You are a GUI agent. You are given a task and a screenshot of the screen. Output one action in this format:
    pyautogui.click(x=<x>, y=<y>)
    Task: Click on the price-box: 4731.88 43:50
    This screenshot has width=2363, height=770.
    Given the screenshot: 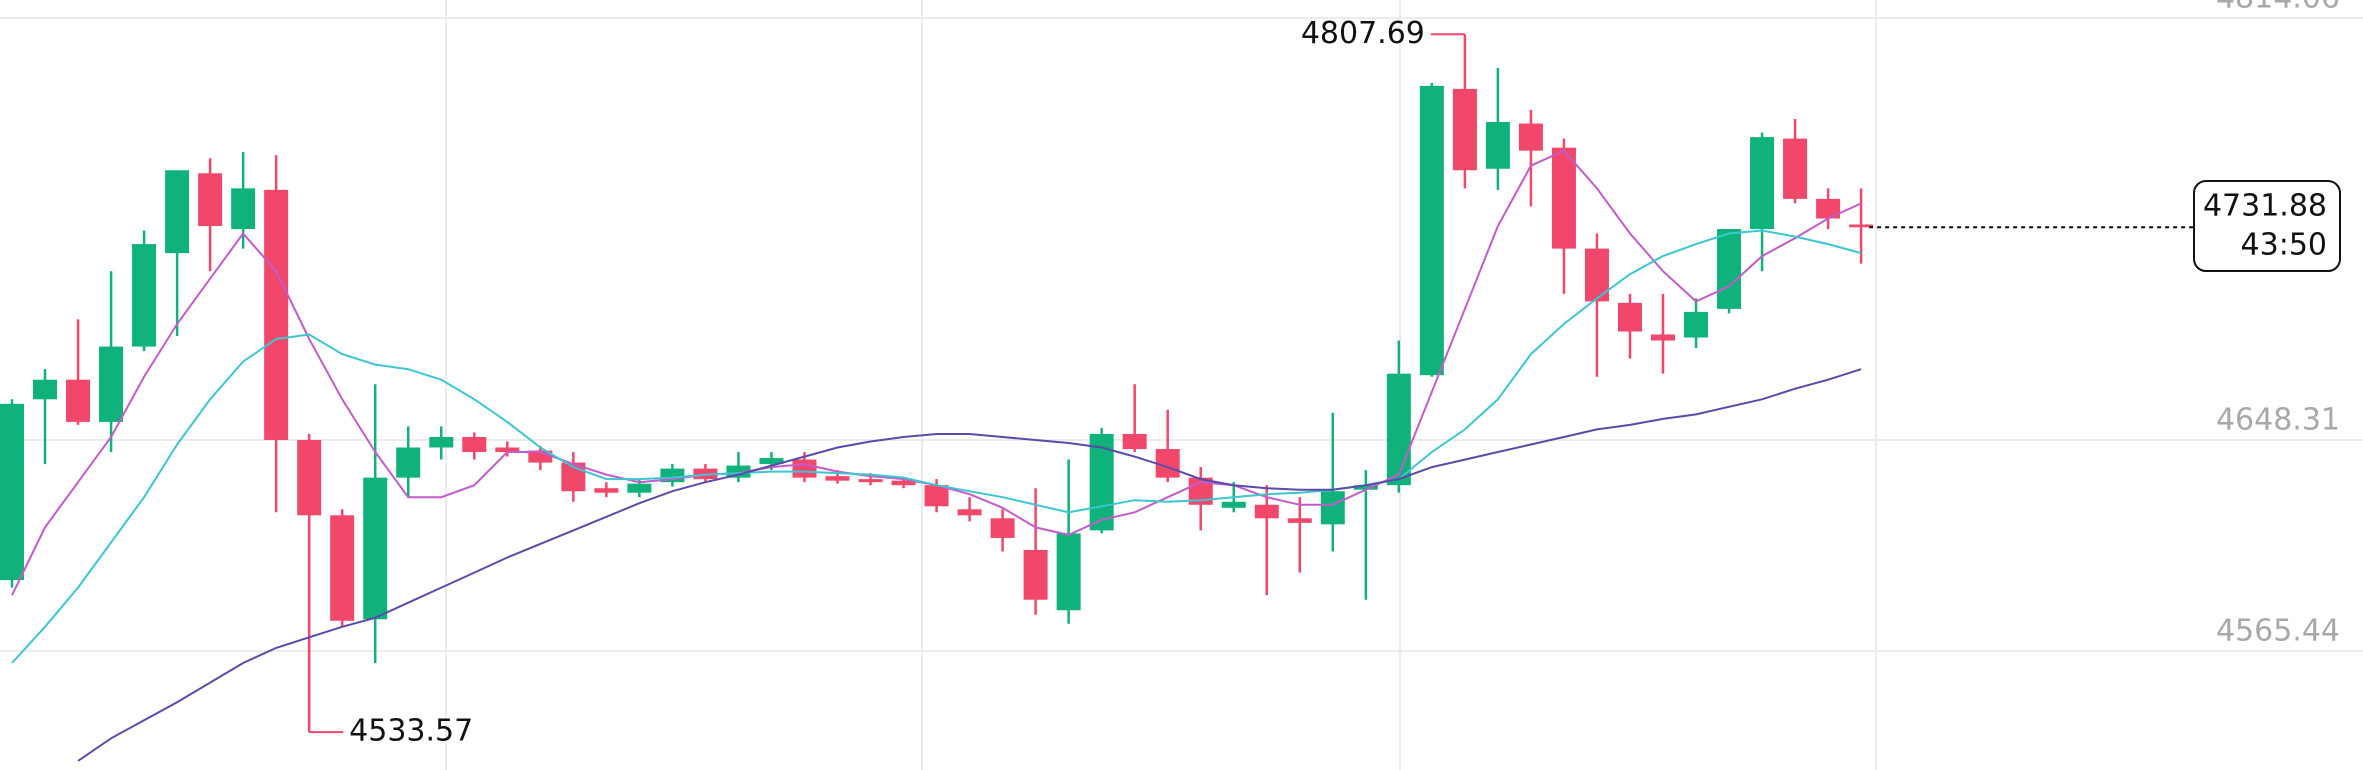 What is the action you would take?
    pyautogui.click(x=2267, y=226)
    